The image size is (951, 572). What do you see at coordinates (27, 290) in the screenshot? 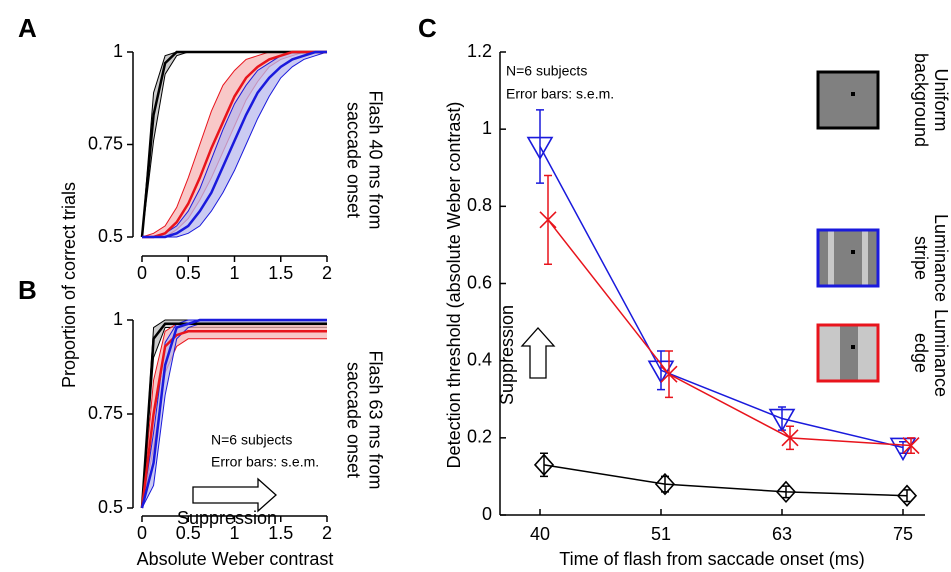
I see `panel-letter: B` at bounding box center [27, 290].